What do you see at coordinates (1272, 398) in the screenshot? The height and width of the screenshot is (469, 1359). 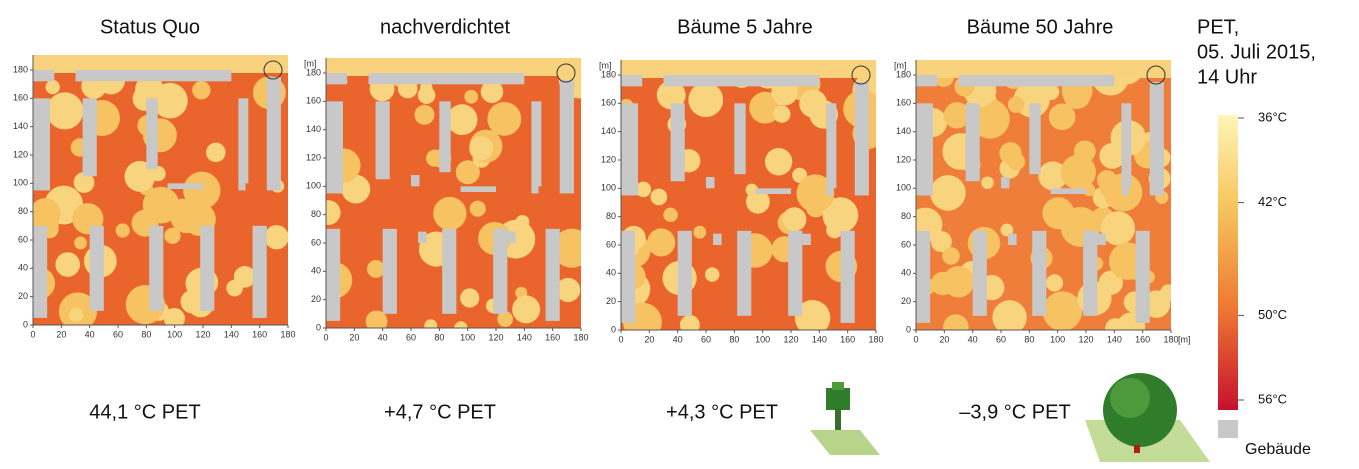 I see `colorbar-label: 56°C` at bounding box center [1272, 398].